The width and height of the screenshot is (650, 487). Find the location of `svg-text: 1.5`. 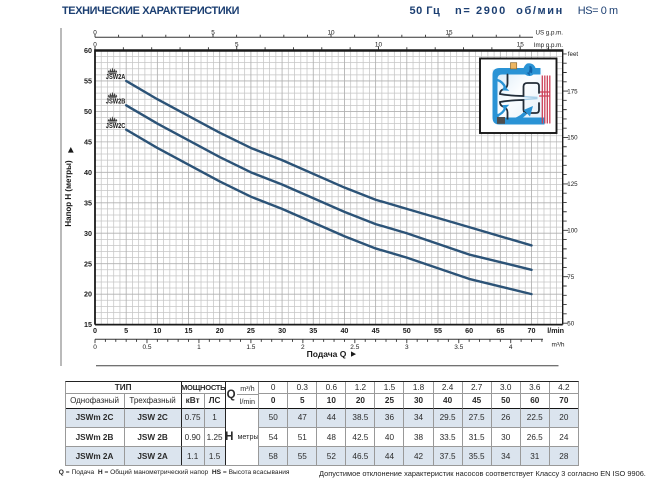

svg-text: 1.5 is located at coordinates (250, 347).